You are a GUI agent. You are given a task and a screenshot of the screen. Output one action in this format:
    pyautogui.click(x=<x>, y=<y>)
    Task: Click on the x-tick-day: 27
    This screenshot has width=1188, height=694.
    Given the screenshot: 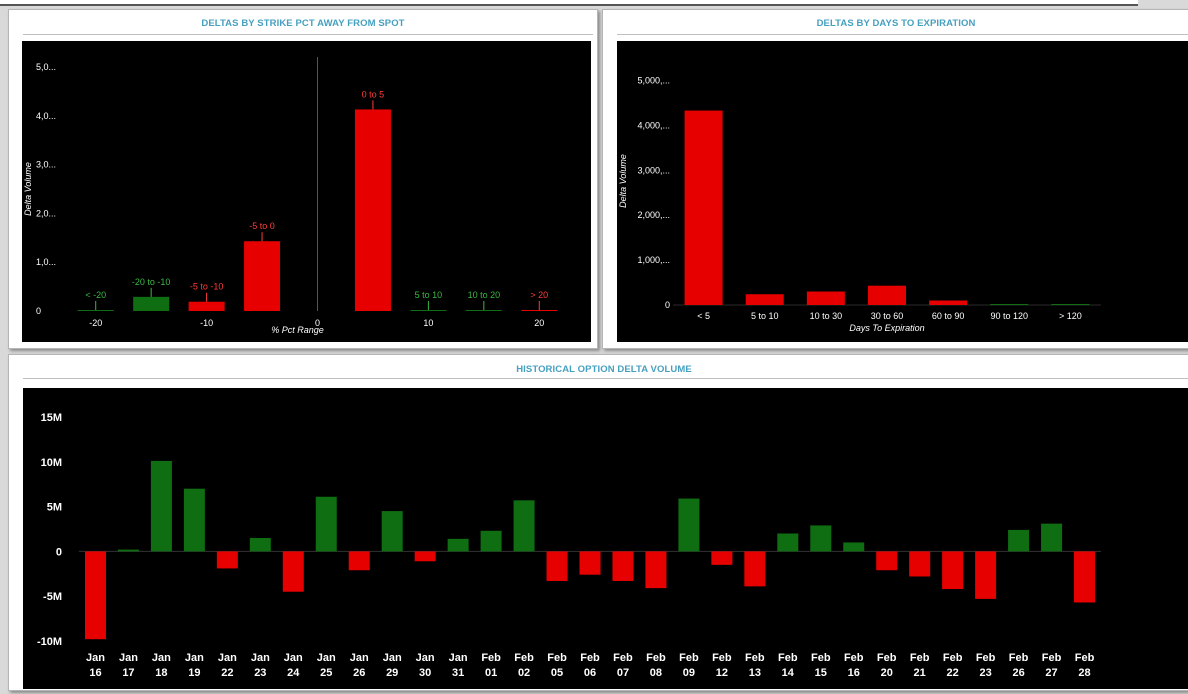 What is the action you would take?
    pyautogui.click(x=1051, y=673)
    